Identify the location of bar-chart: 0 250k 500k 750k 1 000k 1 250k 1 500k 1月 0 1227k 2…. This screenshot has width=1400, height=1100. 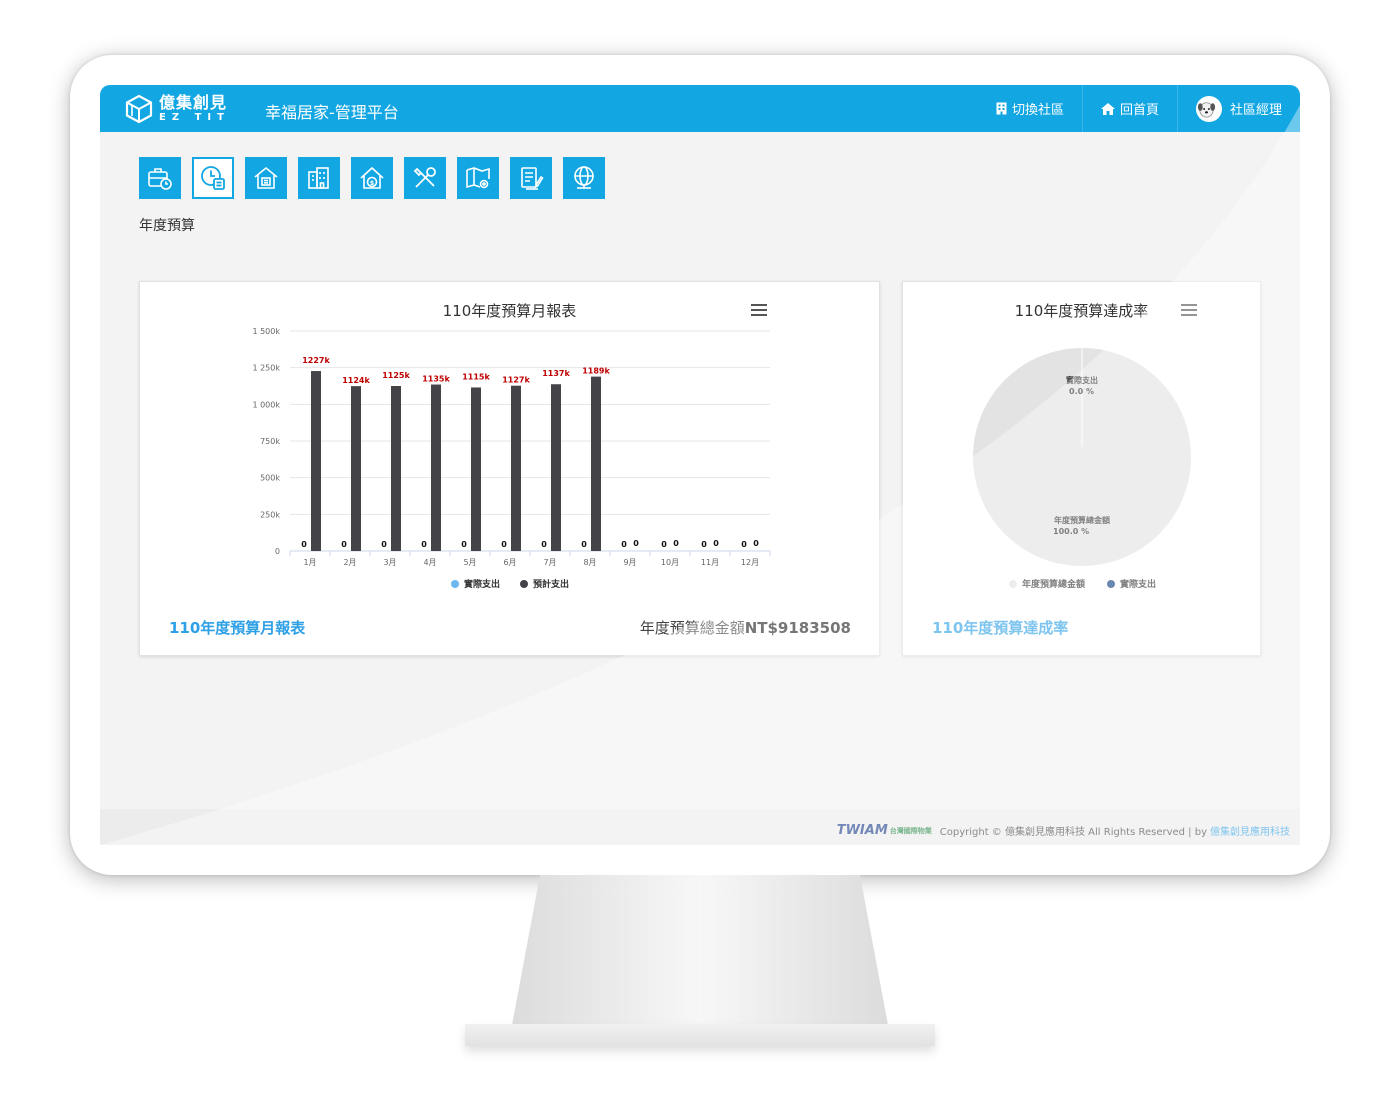
(511, 458).